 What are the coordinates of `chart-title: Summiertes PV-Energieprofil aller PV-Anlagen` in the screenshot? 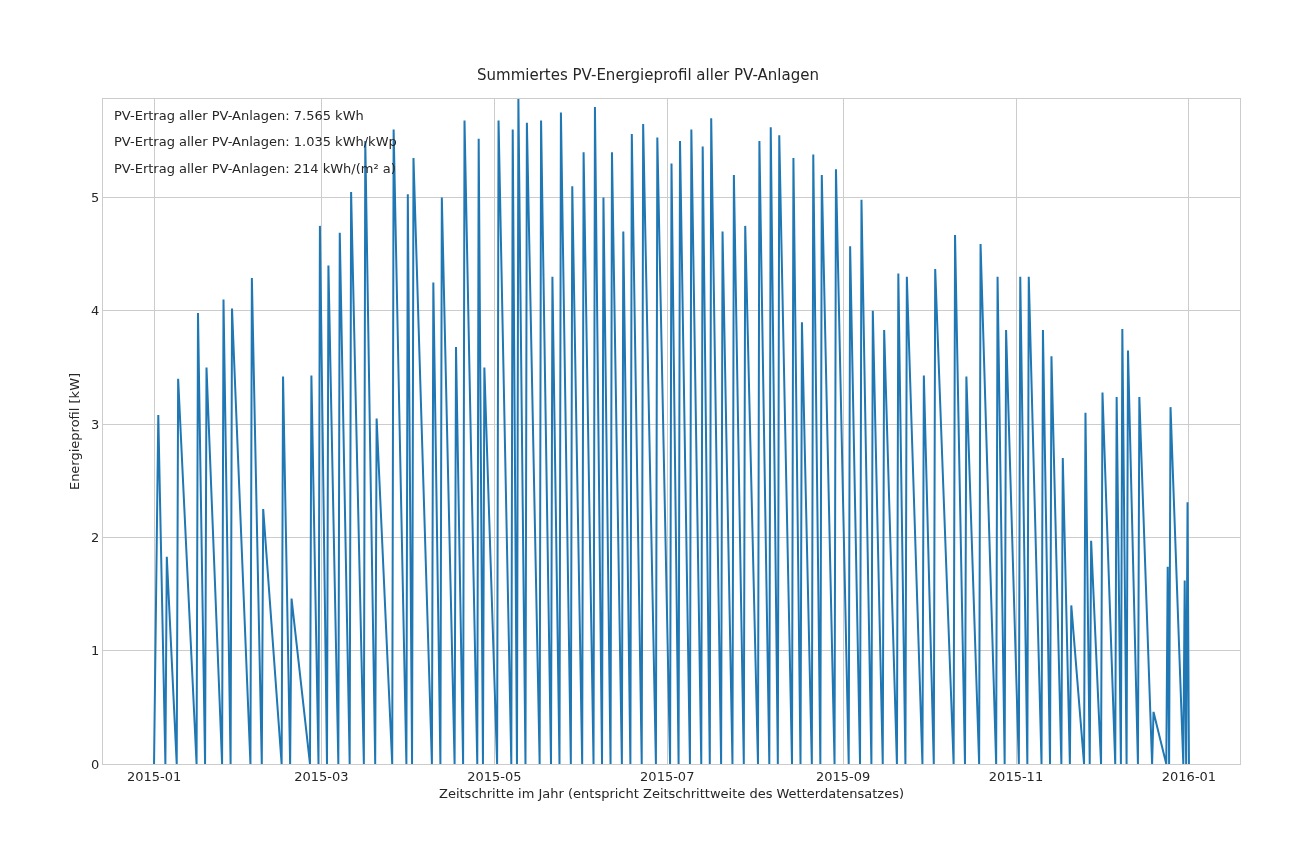 It's located at (648, 75).